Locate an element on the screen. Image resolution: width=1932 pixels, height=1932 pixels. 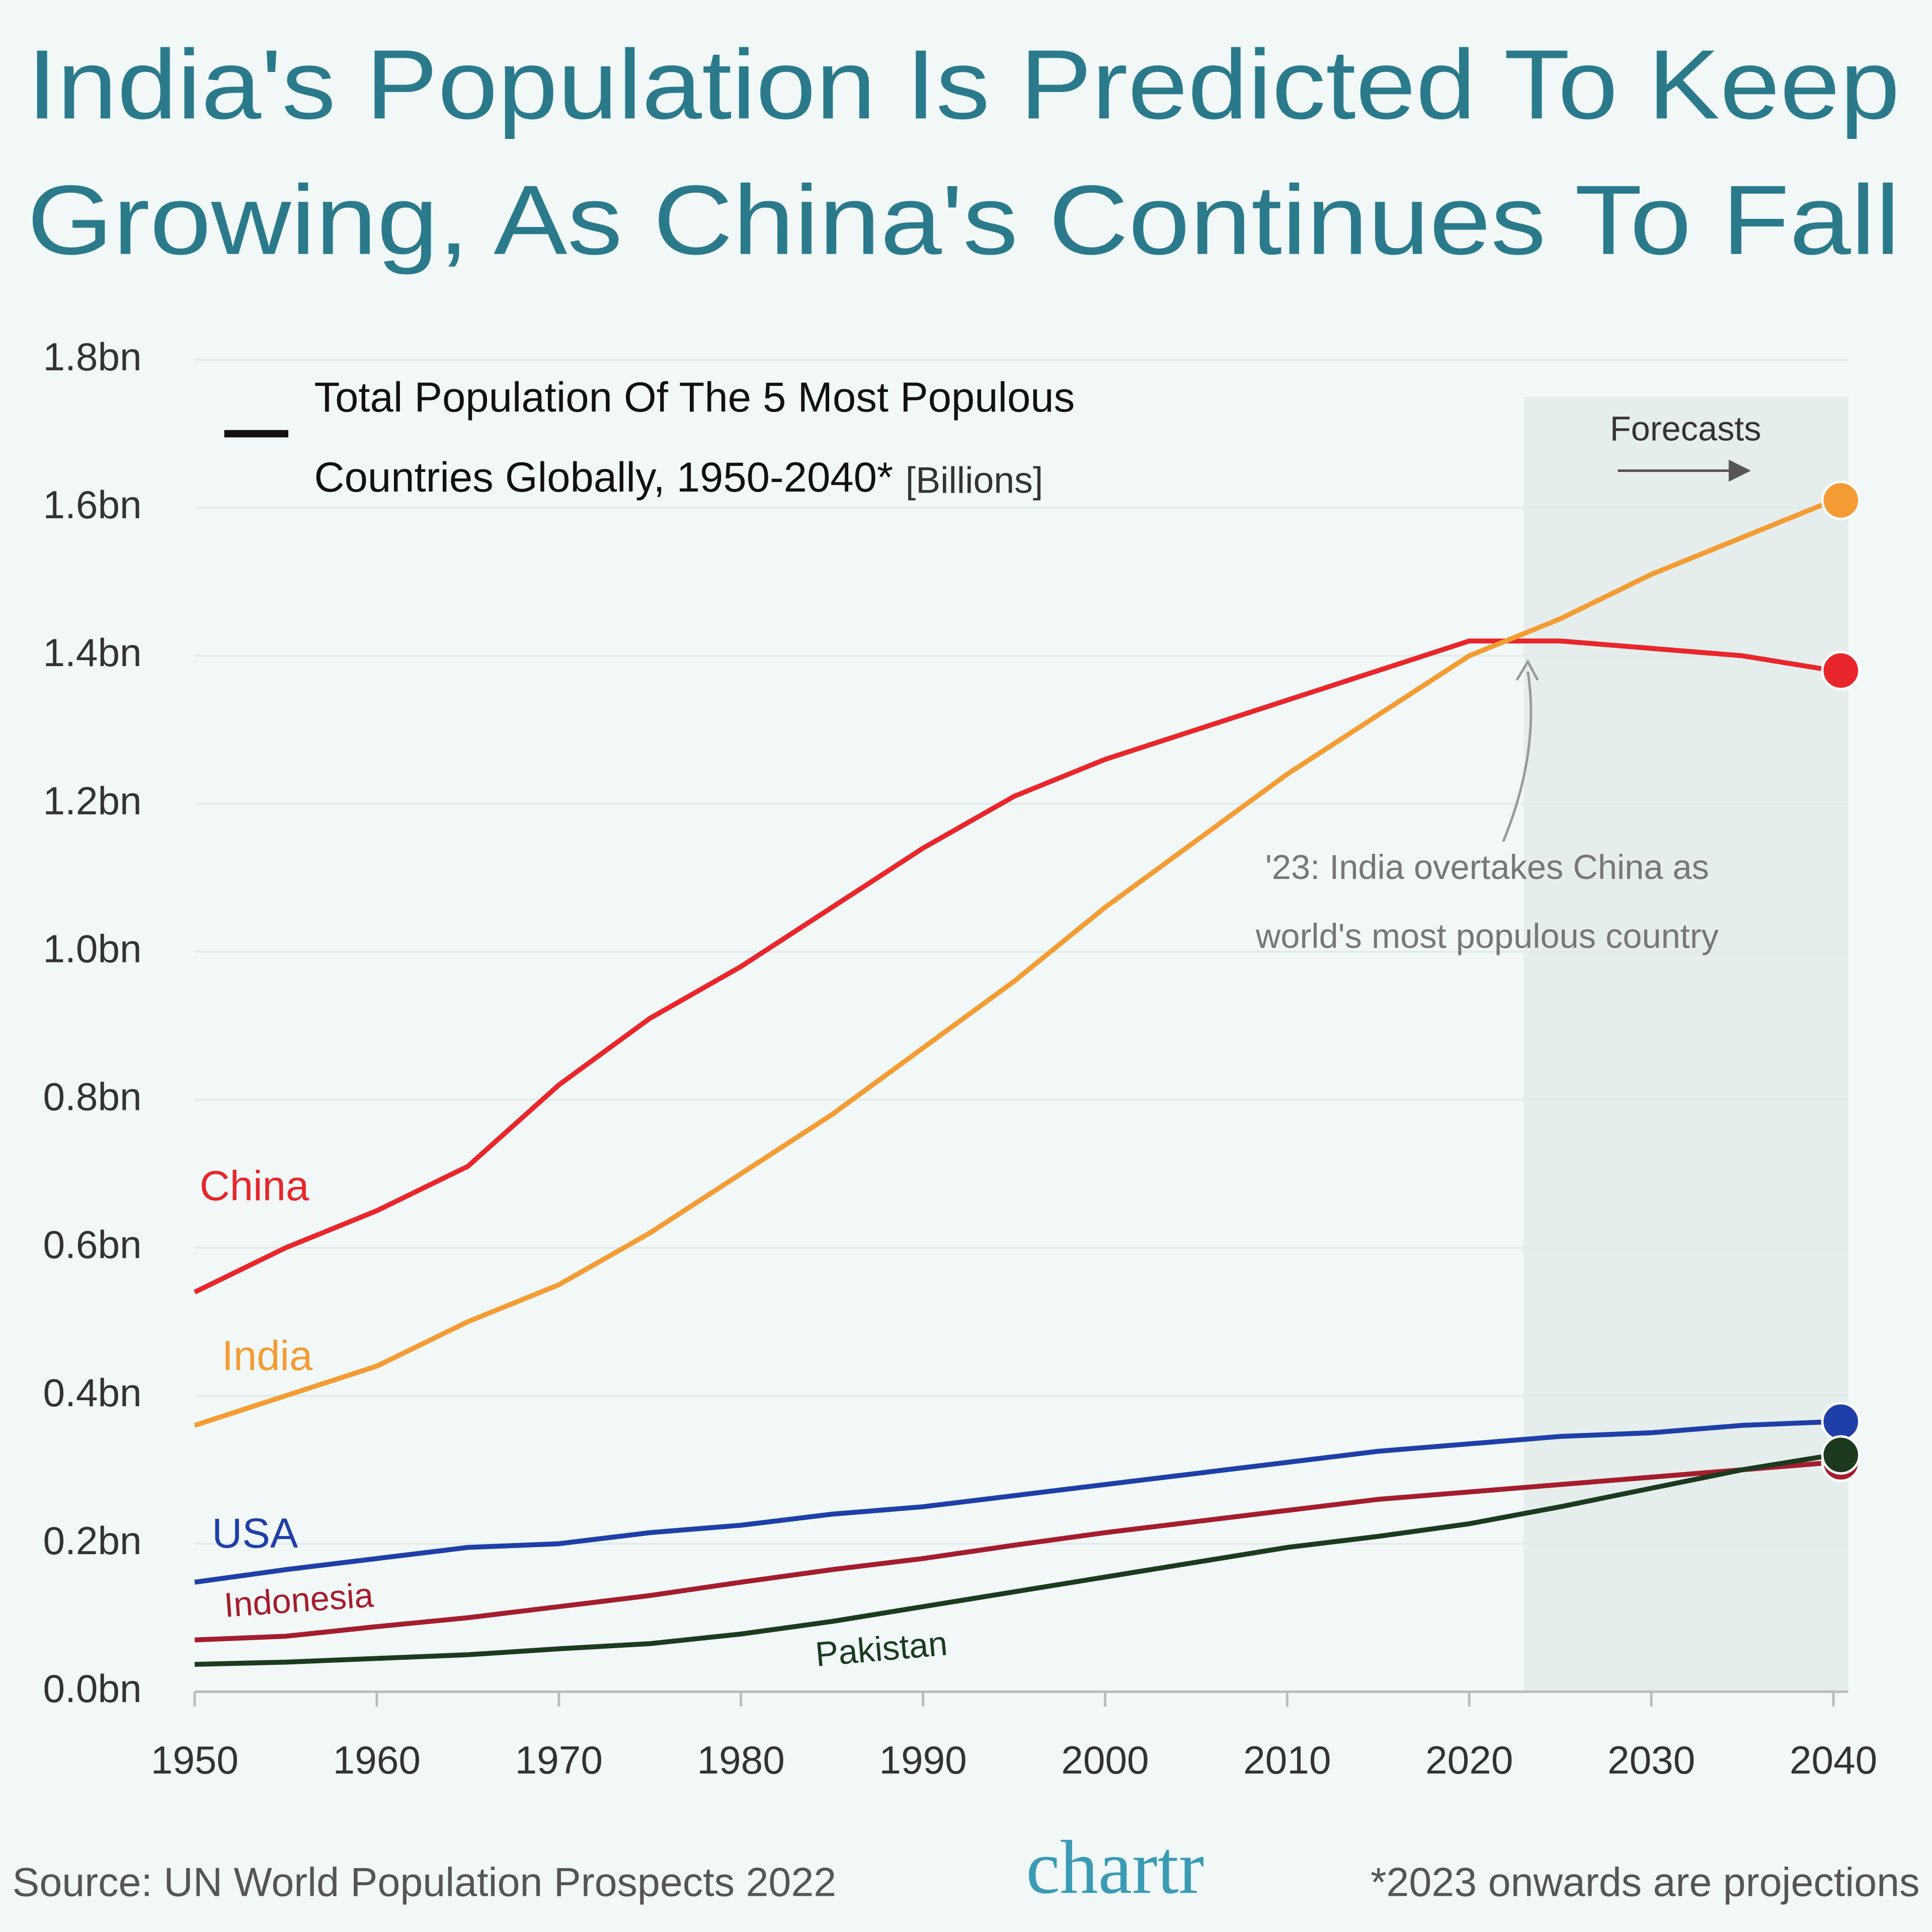
series-label: China is located at coordinates (255, 1185).